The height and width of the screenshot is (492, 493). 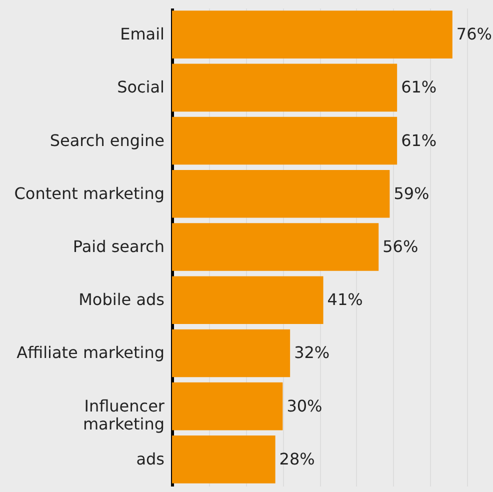 What do you see at coordinates (312, 352) in the screenshot?
I see `data-label: 32%` at bounding box center [312, 352].